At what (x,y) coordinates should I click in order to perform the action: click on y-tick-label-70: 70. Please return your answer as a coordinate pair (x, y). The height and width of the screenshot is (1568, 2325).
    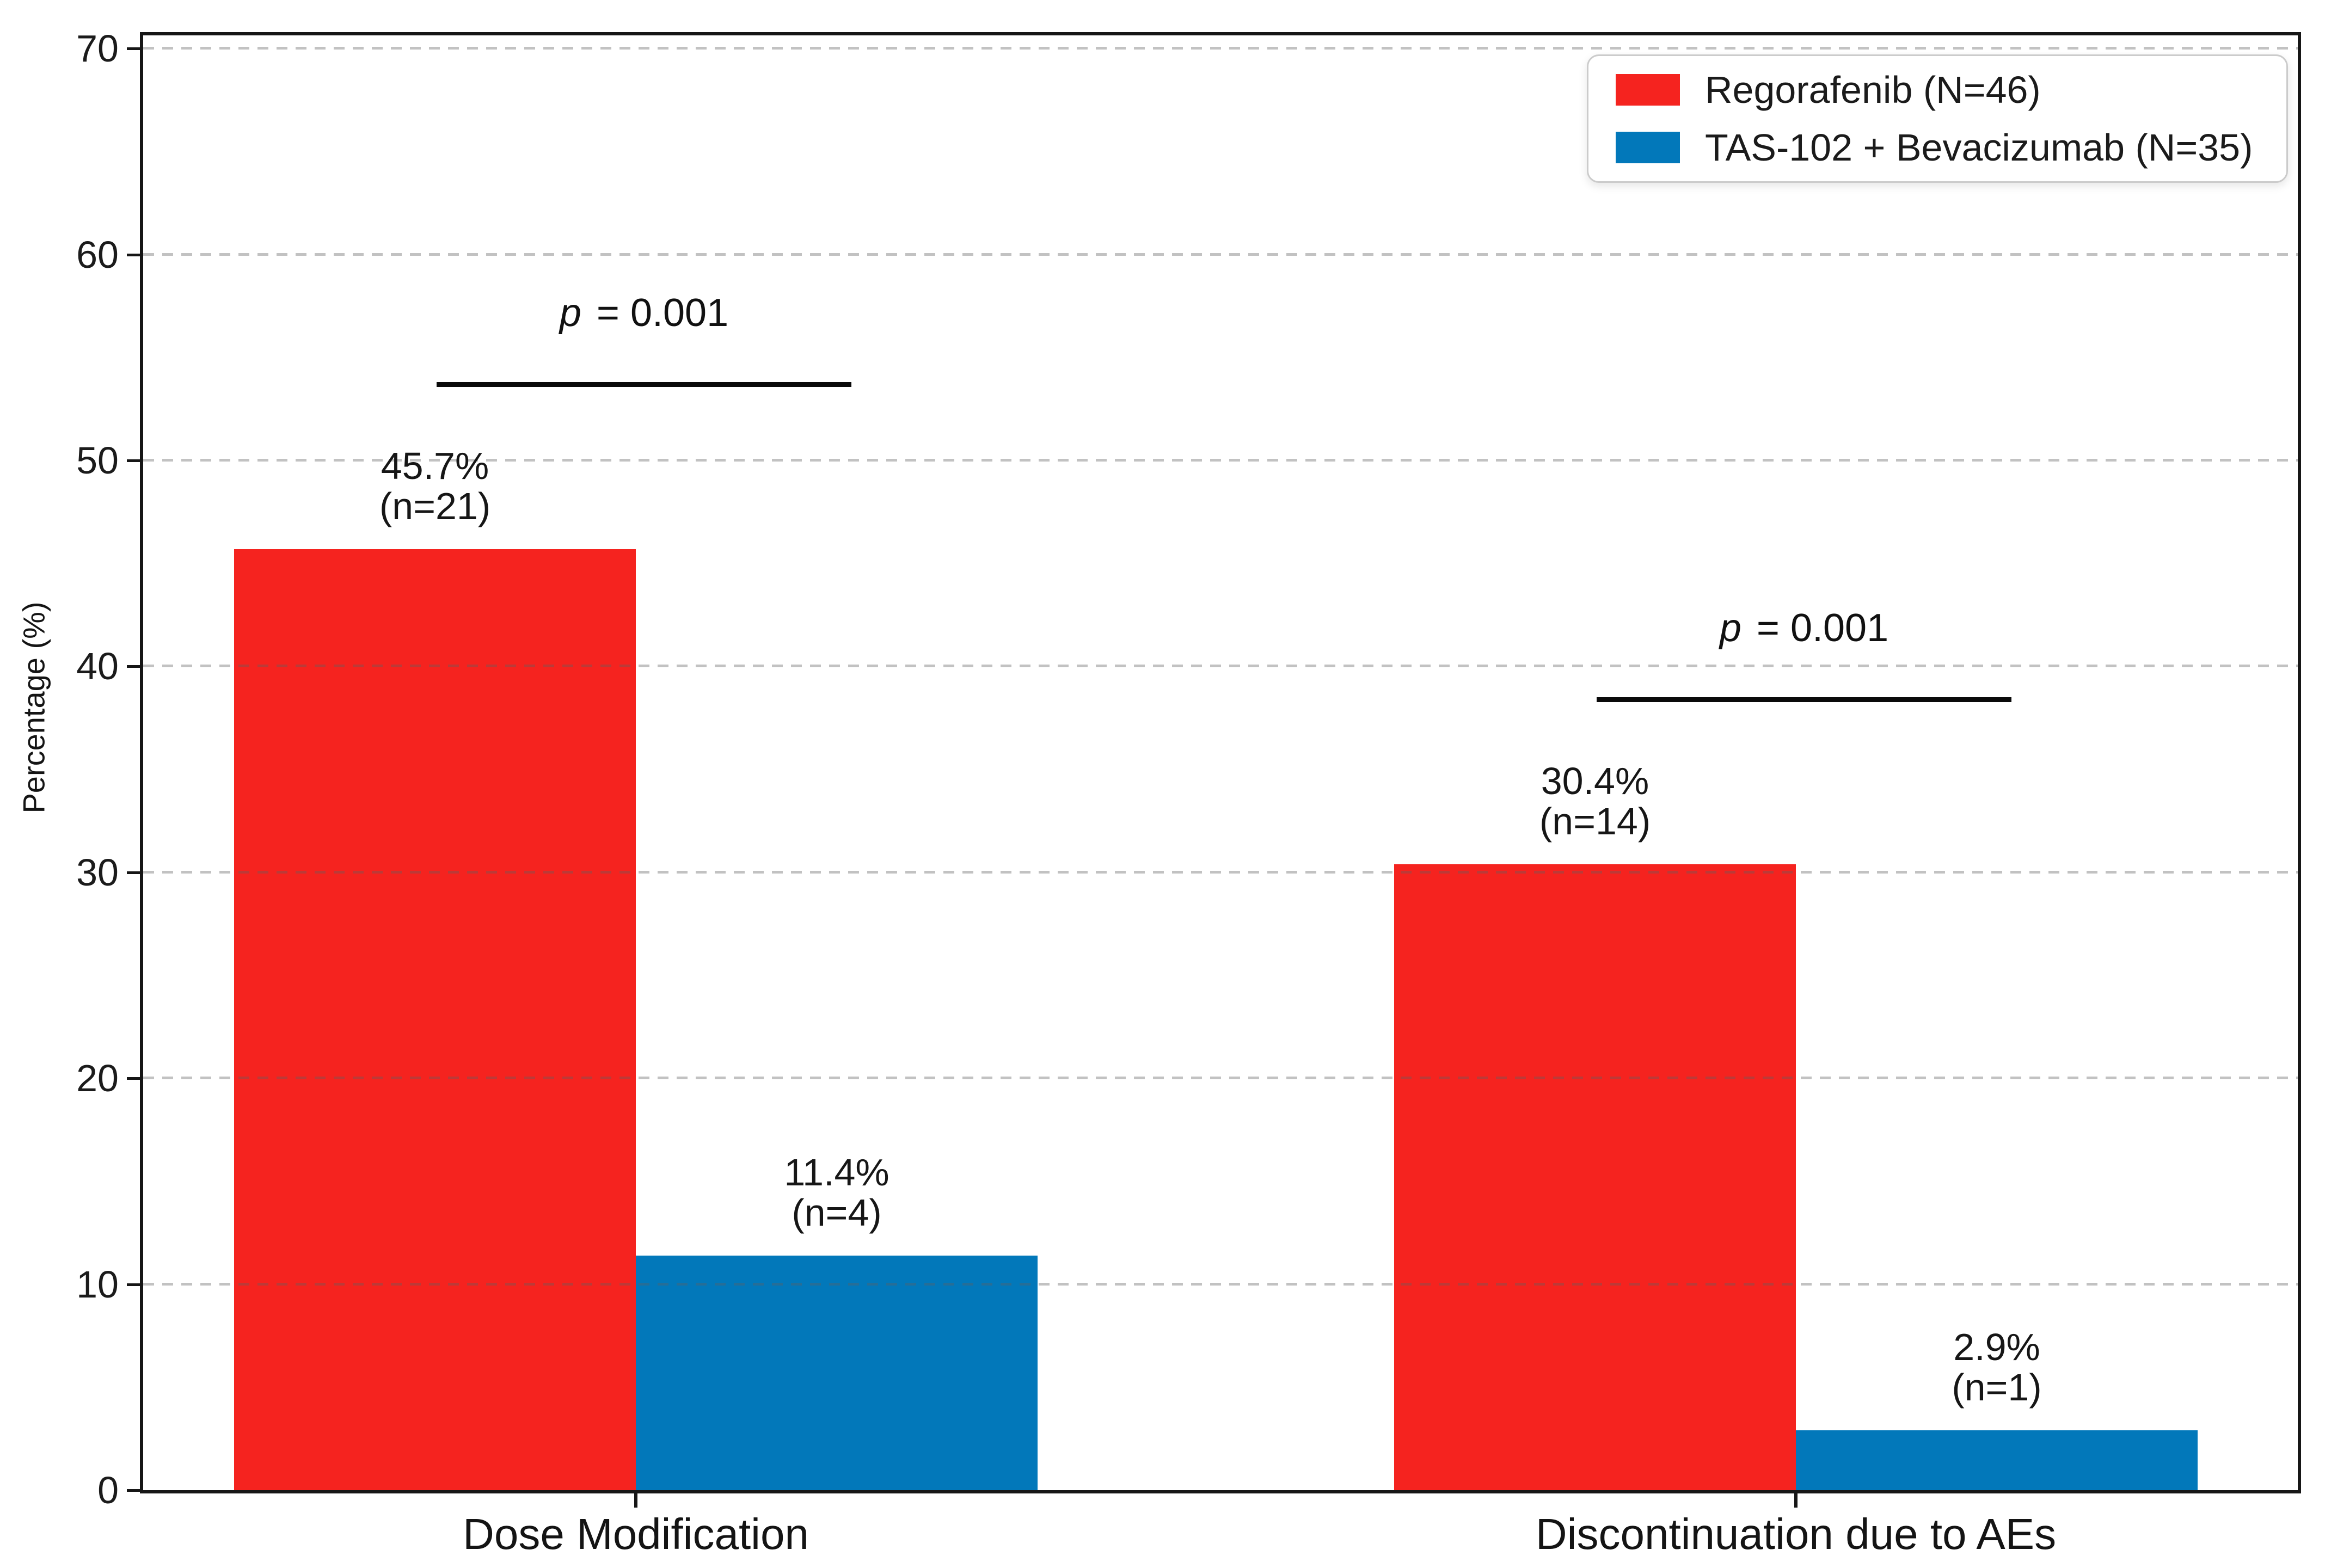
    Looking at the image, I should click on (97, 48).